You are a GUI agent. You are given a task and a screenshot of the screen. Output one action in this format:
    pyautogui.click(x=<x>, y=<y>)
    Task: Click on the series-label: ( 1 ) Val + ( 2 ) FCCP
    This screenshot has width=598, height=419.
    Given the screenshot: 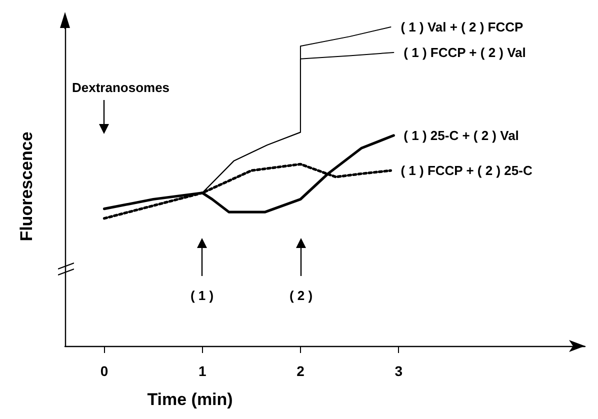 What is the action you would take?
    pyautogui.click(x=462, y=27)
    